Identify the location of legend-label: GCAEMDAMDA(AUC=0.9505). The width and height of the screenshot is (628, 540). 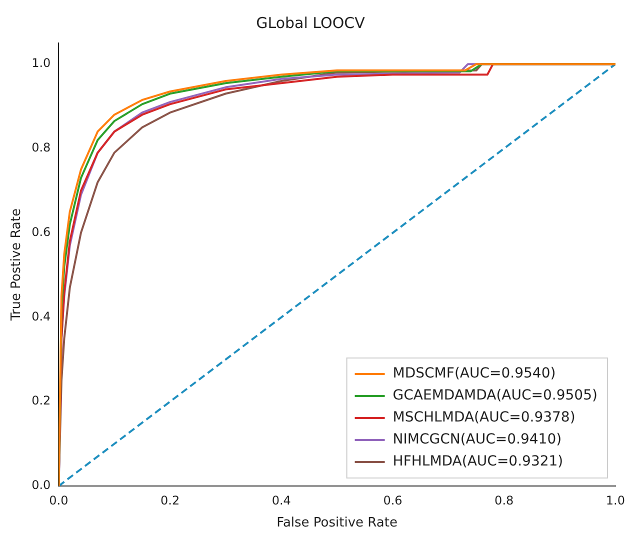
(495, 396).